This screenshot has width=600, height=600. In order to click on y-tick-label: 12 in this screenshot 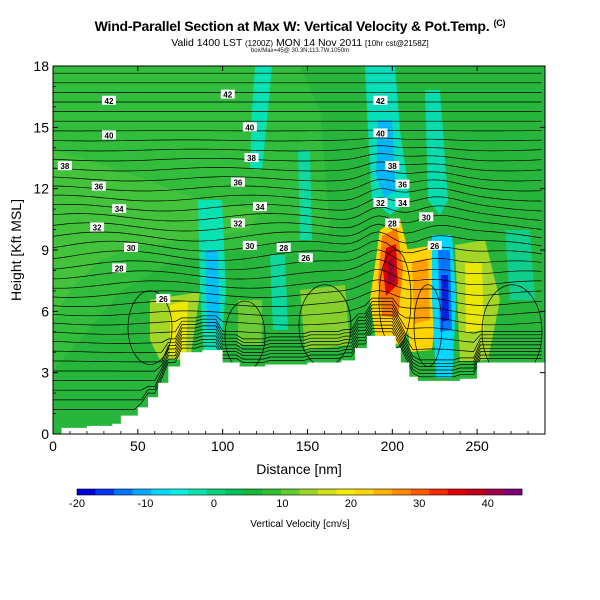, I will do `click(41, 189)`.